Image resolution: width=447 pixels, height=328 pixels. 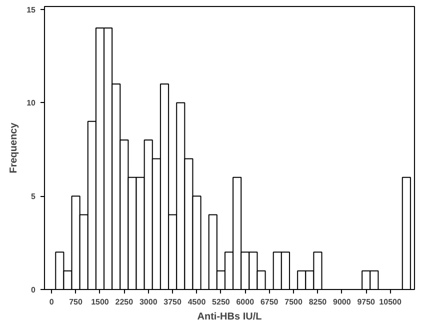 I want to click on x-tick-label: 8250, so click(x=318, y=302).